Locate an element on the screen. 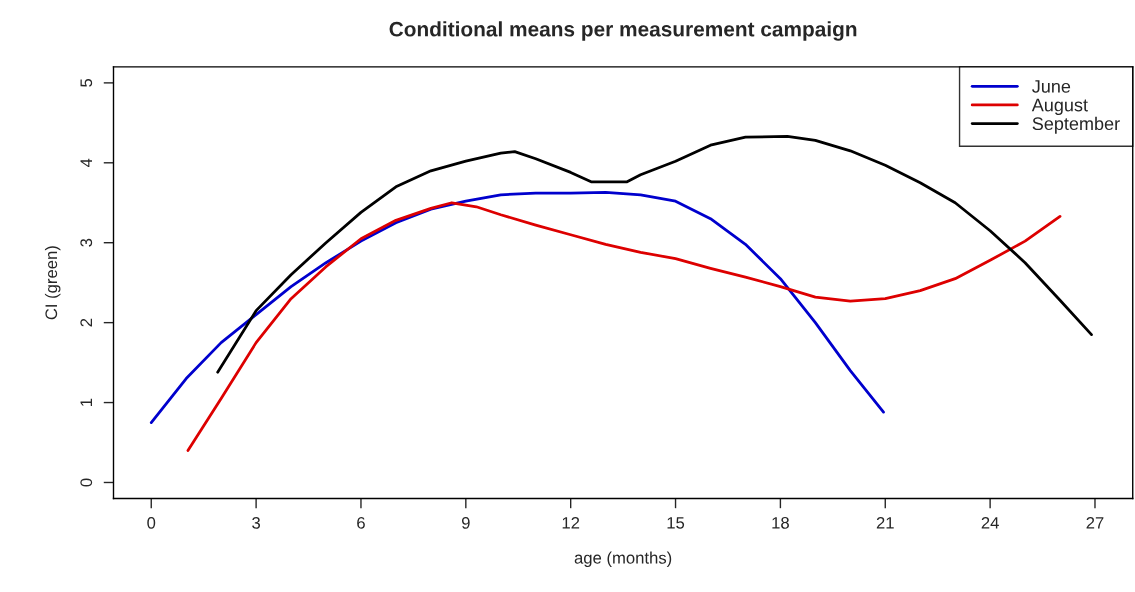 The width and height of the screenshot is (1135, 592). y-tick-label: 5 is located at coordinates (86, 82).